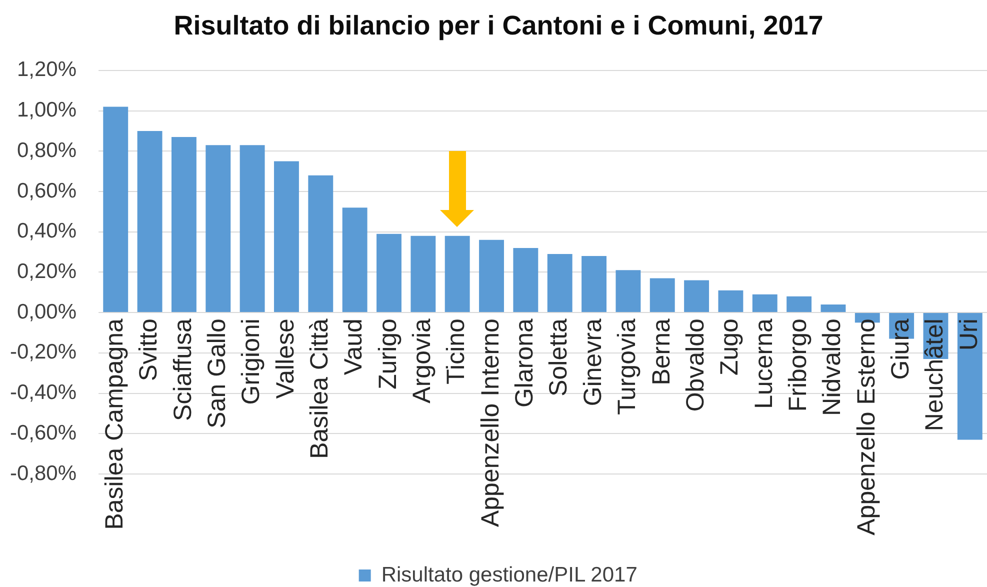 This screenshot has height=587, width=987. Describe the element at coordinates (46, 150) in the screenshot. I see `y-tick-label: 0,80%` at that location.